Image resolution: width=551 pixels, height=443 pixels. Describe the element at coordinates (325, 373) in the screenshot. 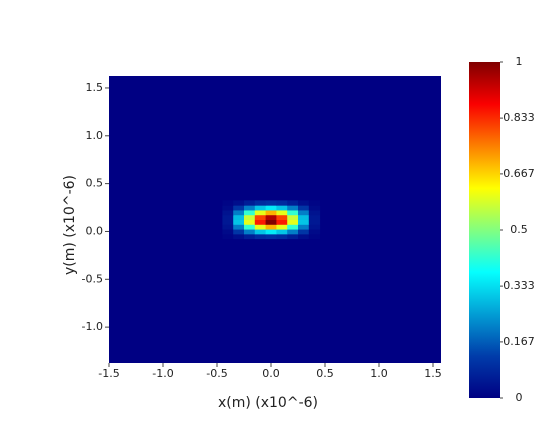

I see `x-tick-label: 0.5` at that location.